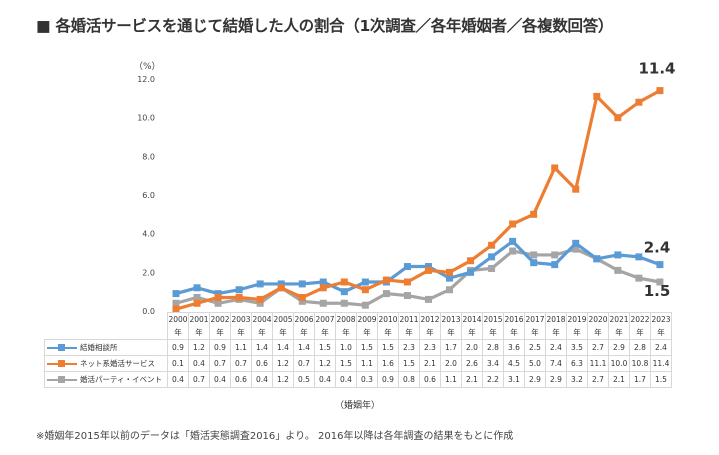 The width and height of the screenshot is (719, 455). Describe the element at coordinates (577, 363) in the screenshot. I see `table-cell: 6.3` at that location.